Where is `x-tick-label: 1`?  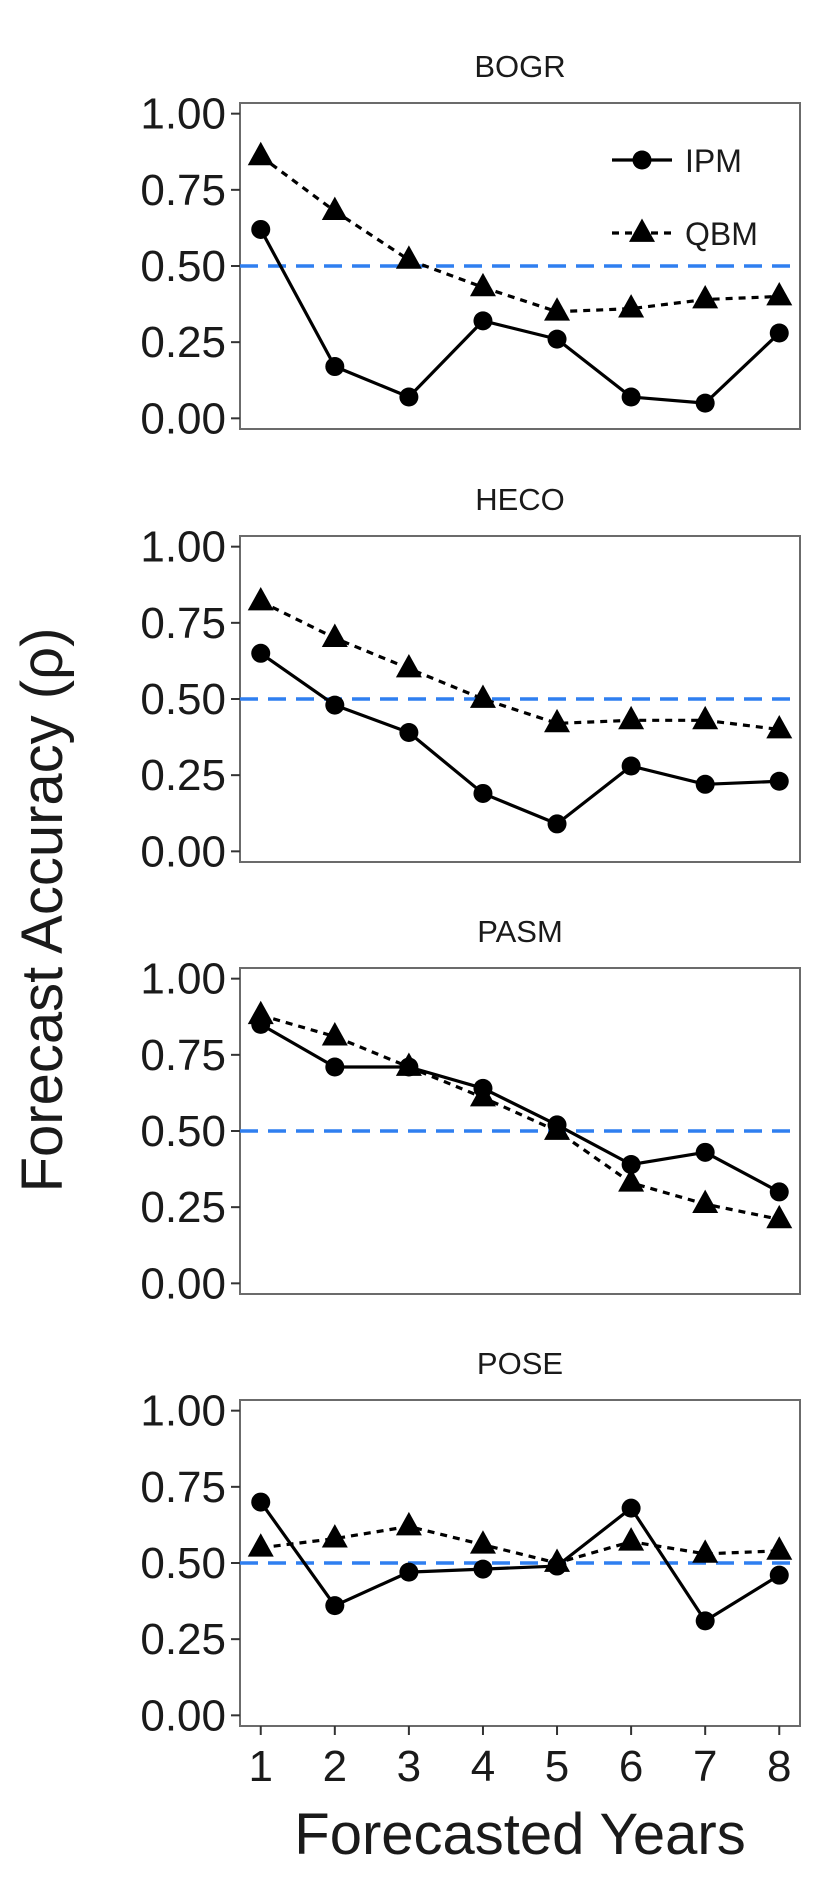
x-tick-label: 1 is located at coordinates (260, 1766).